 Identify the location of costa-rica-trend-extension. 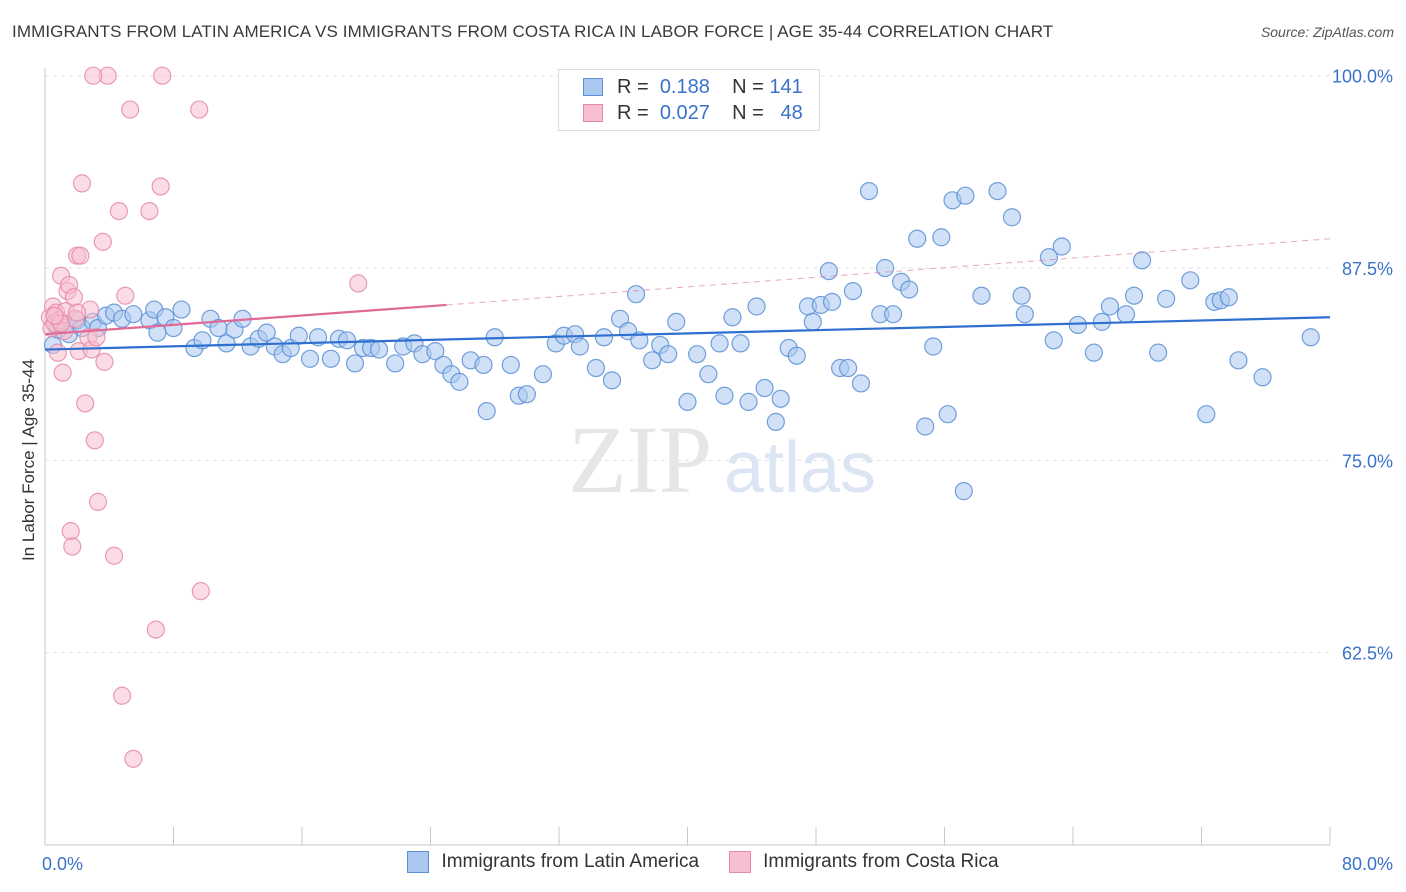
(888, 272).